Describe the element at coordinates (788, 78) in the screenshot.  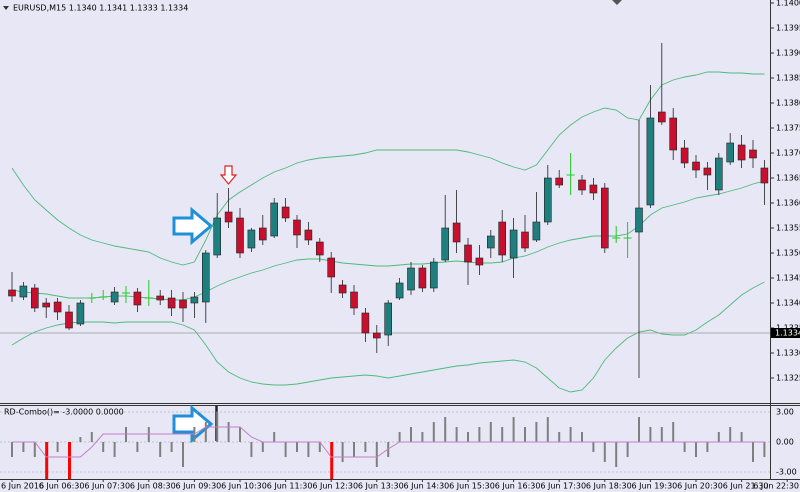
I see `y-tick-label: 1.1385` at that location.